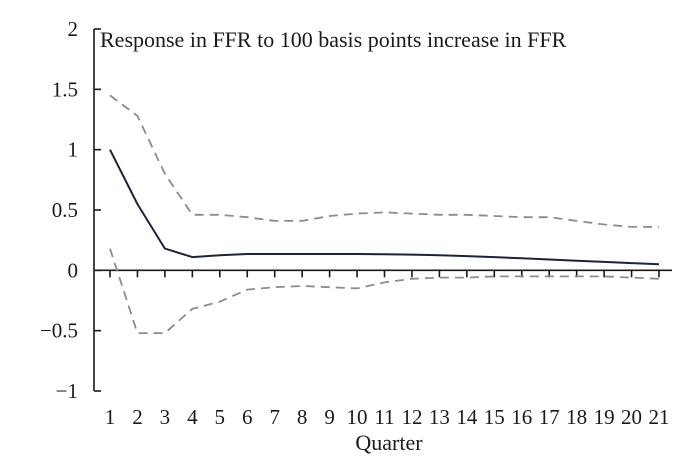  What do you see at coordinates (192, 417) in the screenshot?
I see `x-tick-label: 4` at bounding box center [192, 417].